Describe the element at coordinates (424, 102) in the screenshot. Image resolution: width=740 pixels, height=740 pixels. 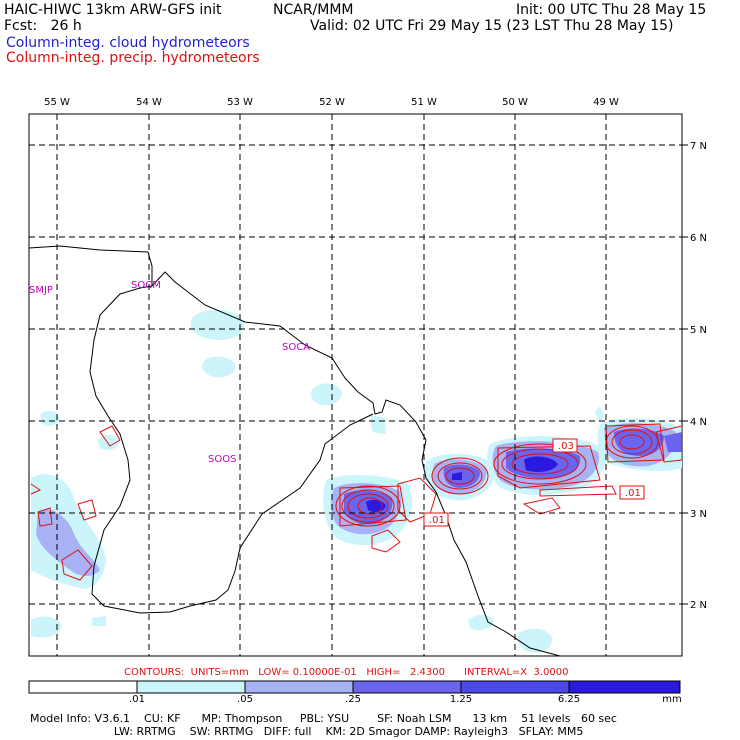
I see `longitude-label: 51 W` at that location.